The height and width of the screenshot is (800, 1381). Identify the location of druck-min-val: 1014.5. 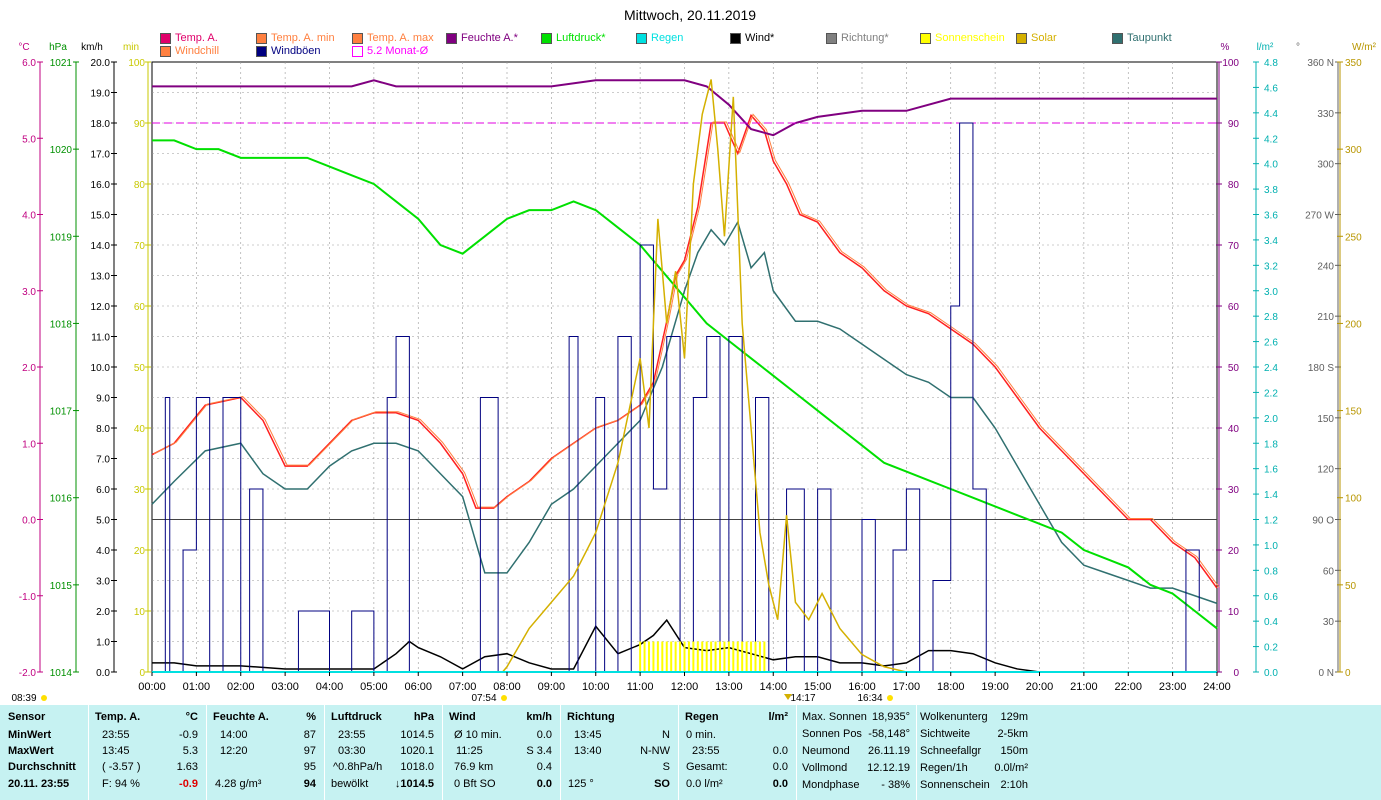
(417, 735).